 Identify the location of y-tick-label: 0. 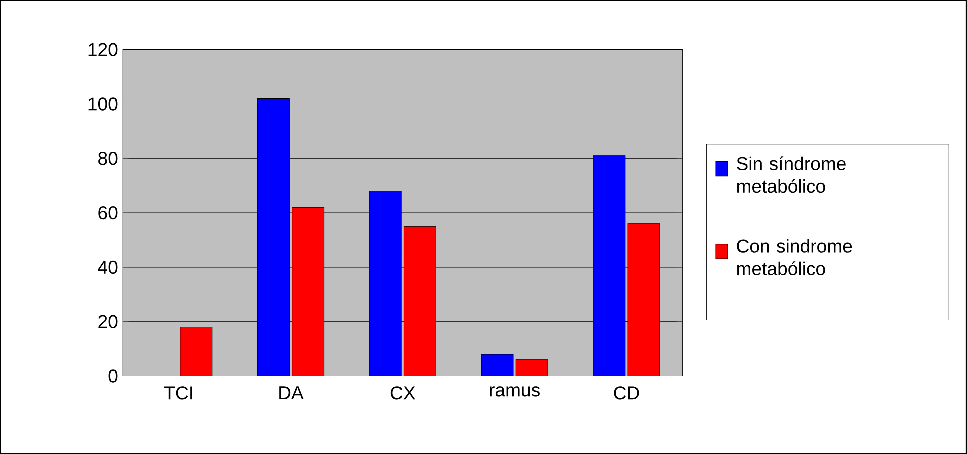
(113, 376).